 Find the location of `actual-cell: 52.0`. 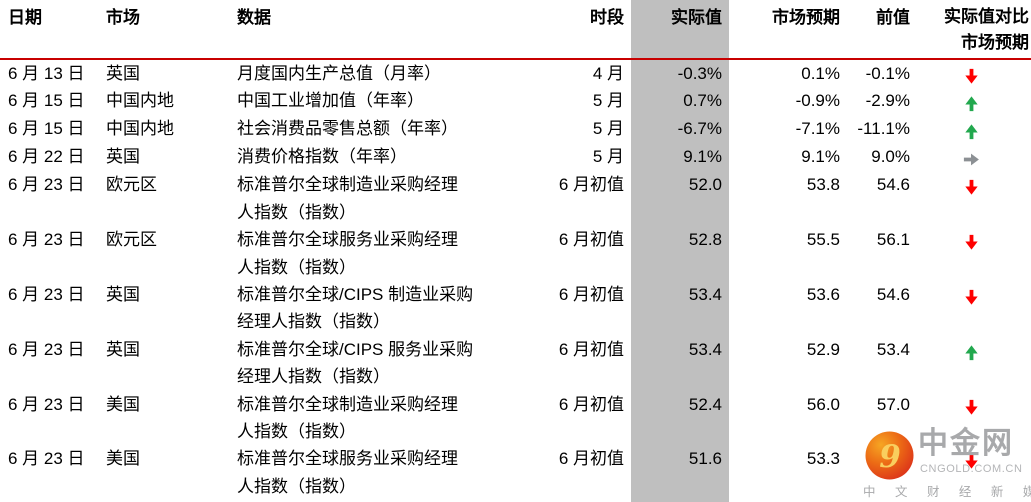

actual-cell: 52.0 is located at coordinates (705, 185).